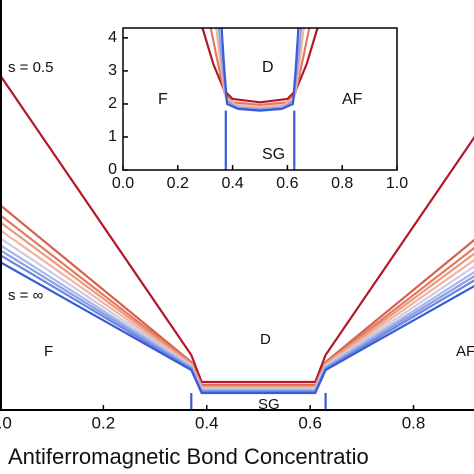  What do you see at coordinates (112, 103) in the screenshot?
I see `y-tick-label: 2` at bounding box center [112, 103].